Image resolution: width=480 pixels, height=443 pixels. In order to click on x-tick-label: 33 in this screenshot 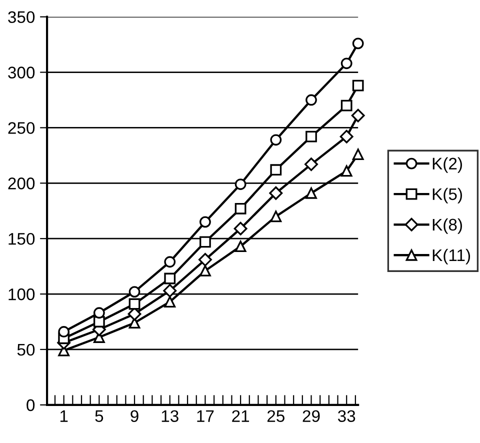, I will do `click(347, 416)`.